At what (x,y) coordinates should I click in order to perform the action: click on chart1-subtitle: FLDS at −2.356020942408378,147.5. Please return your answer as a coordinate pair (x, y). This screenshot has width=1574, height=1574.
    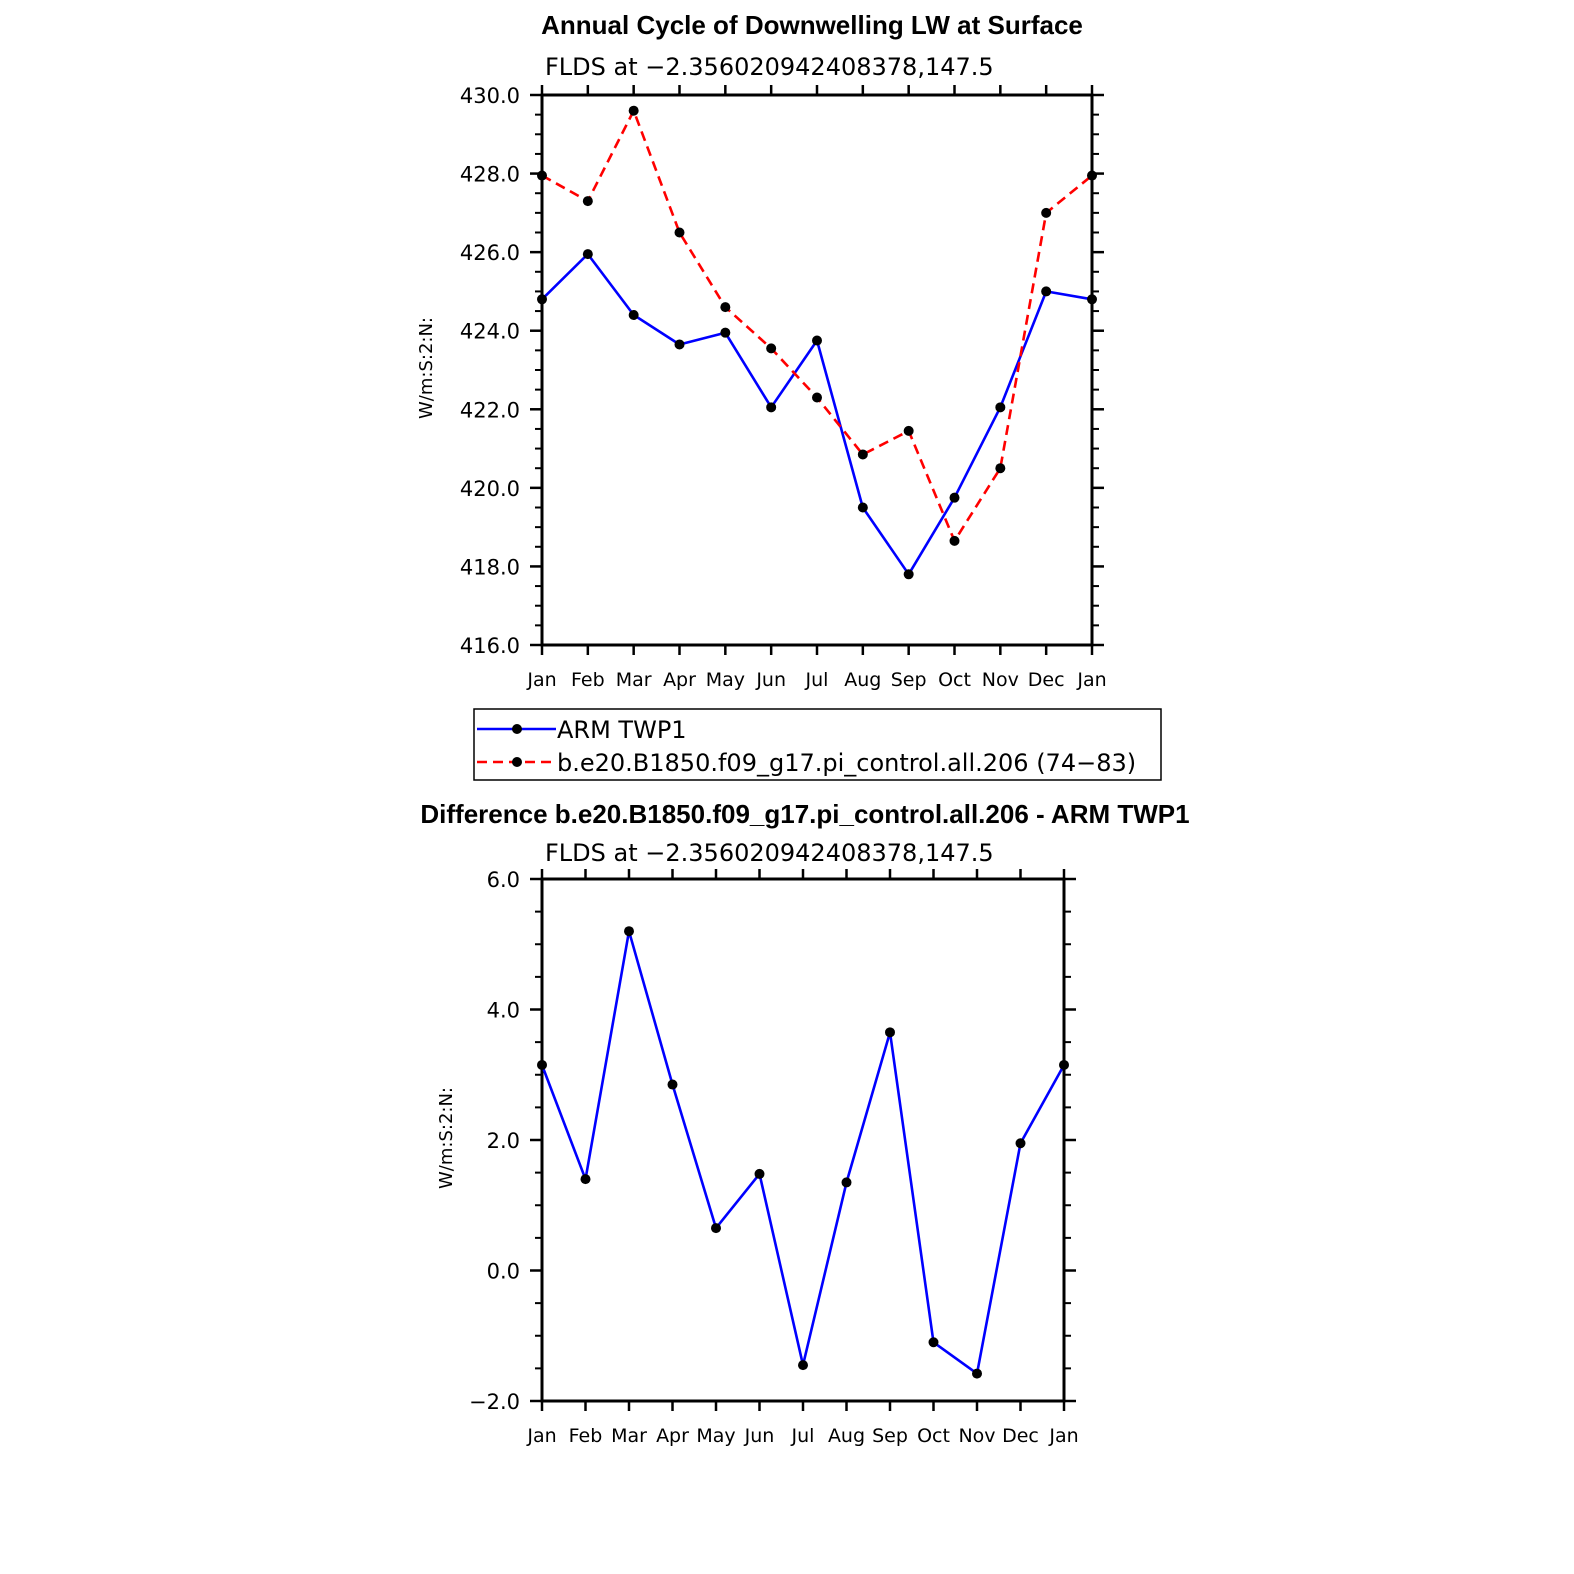
    Looking at the image, I should click on (769, 67).